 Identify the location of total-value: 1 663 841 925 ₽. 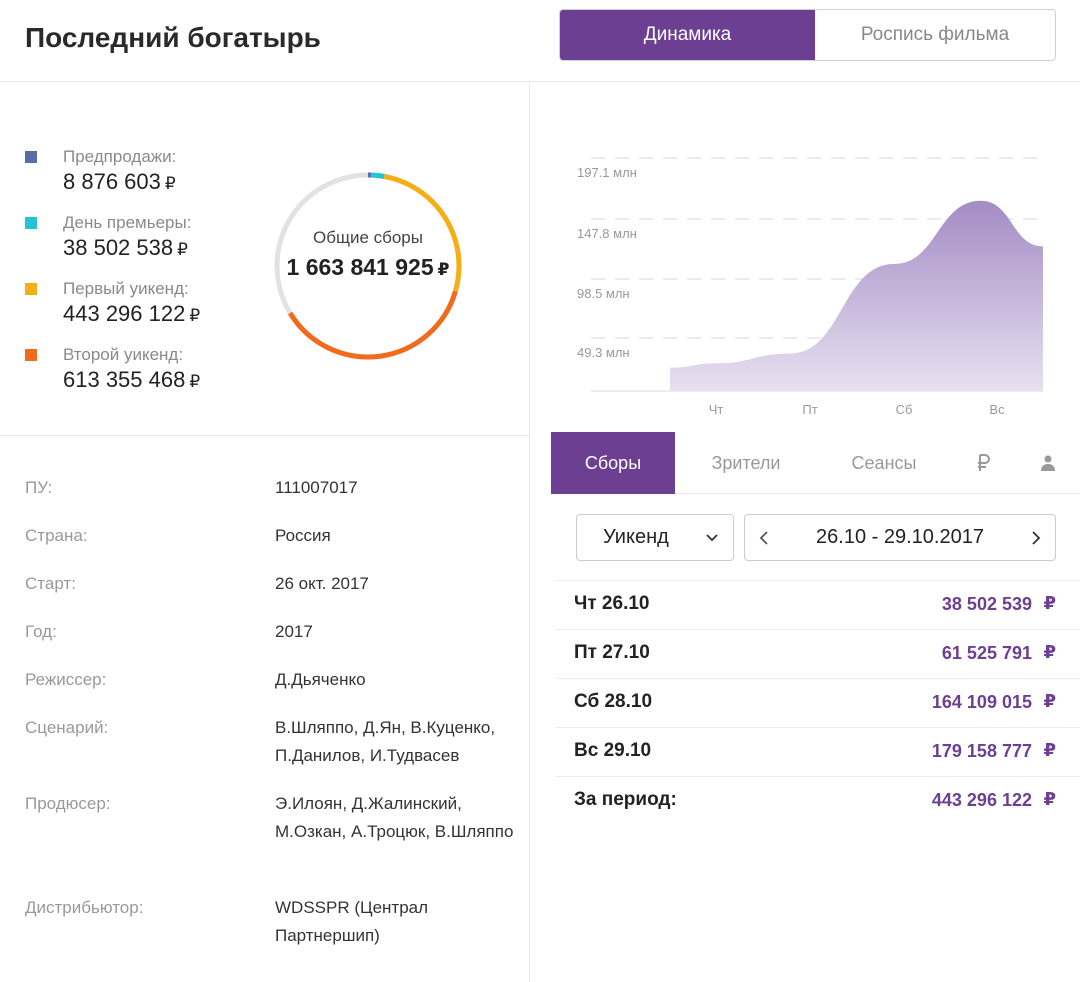
(368, 267).